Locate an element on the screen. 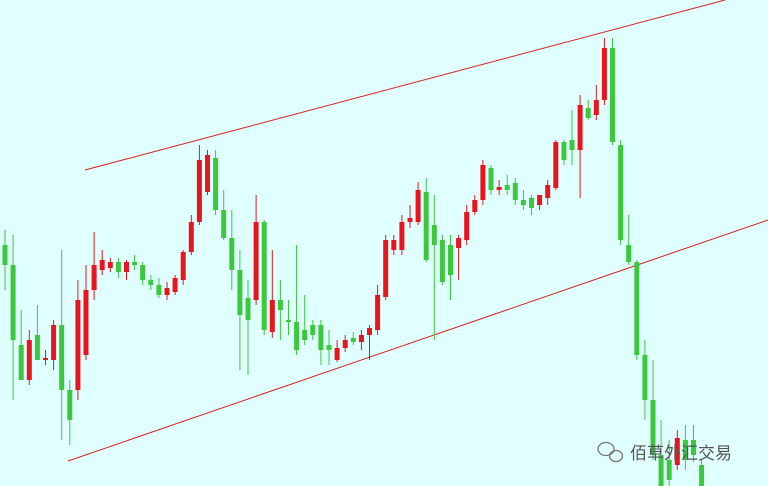 The height and width of the screenshot is (486, 768). wechat-icon is located at coordinates (610, 452).